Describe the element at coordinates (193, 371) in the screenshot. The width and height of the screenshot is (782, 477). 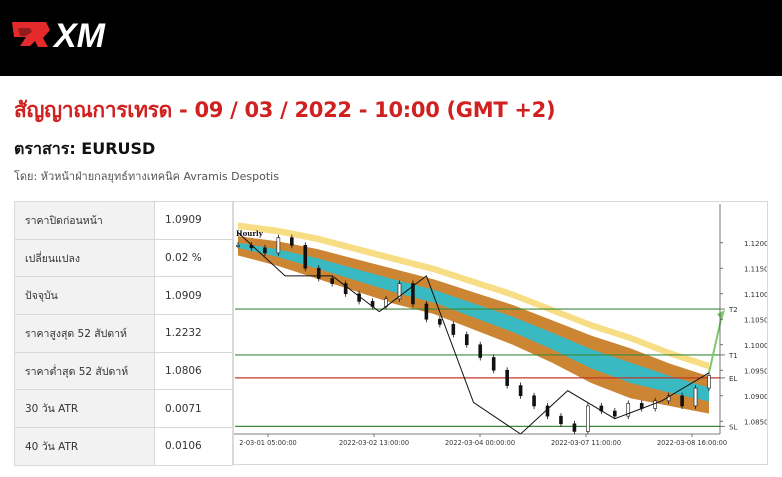
I see `stat-value: 1.0806` at that location.